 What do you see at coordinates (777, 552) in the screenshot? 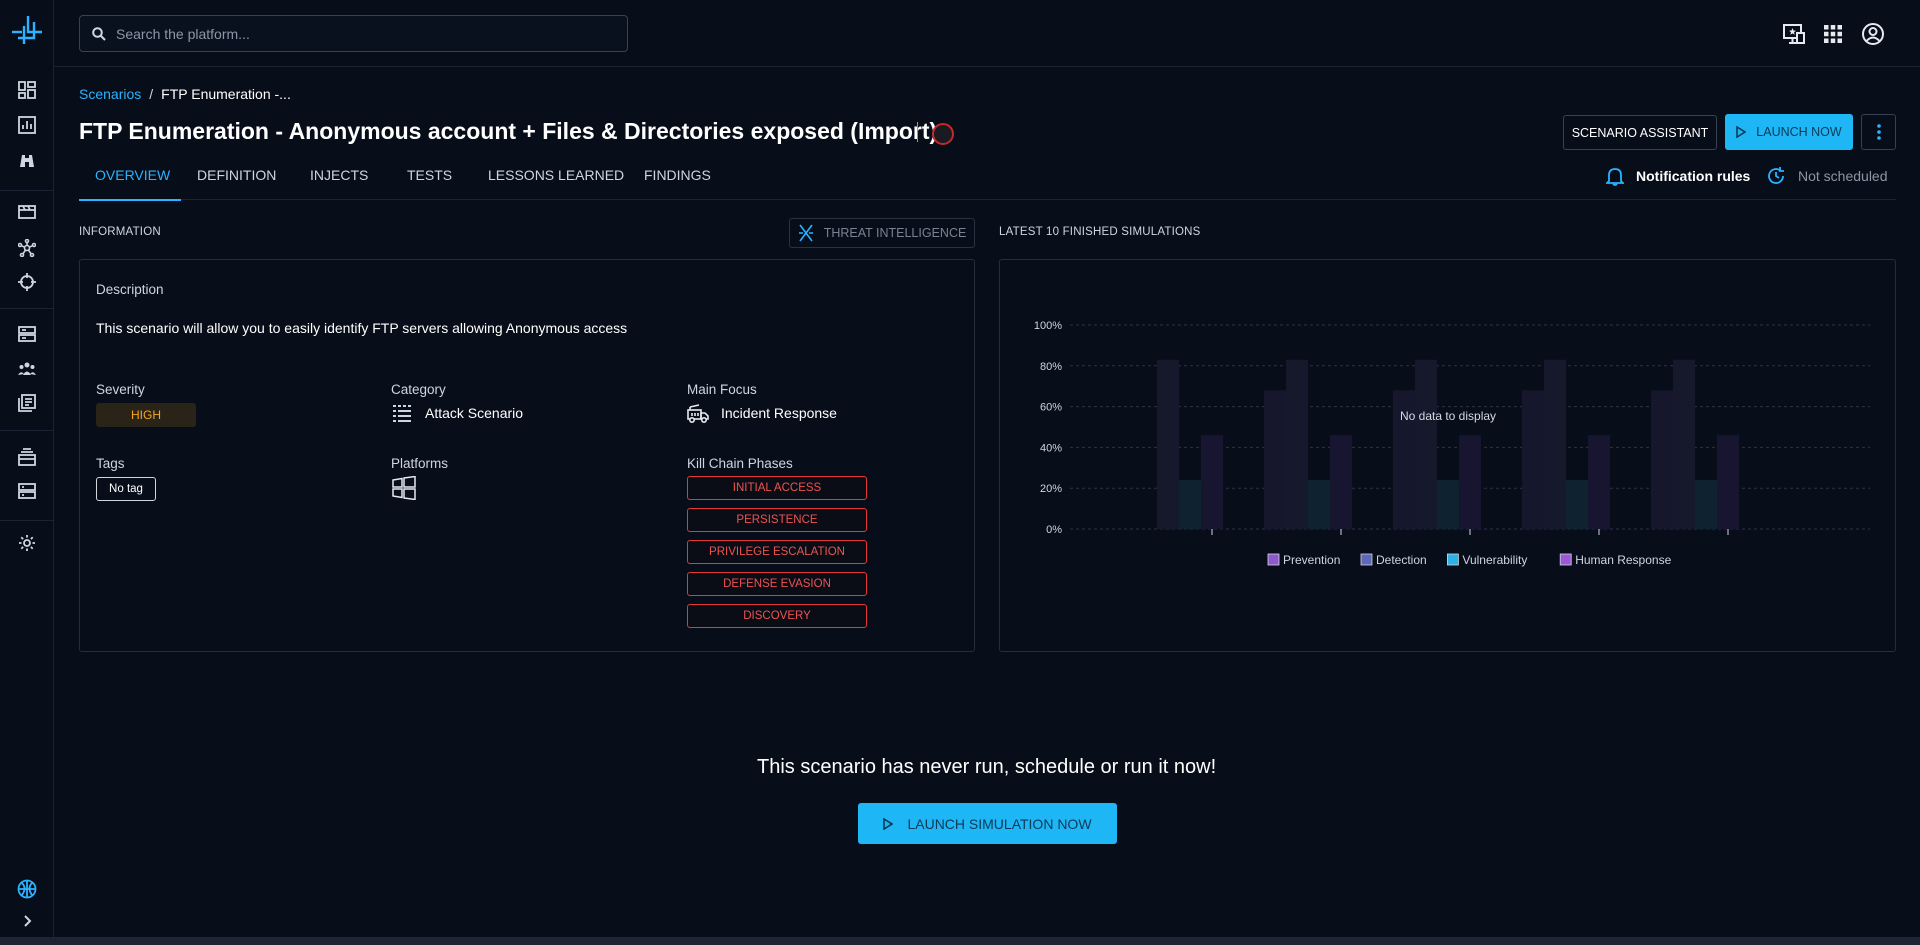
I see `kill-chain-chip: PRIVILEGE ESCALATION` at bounding box center [777, 552].